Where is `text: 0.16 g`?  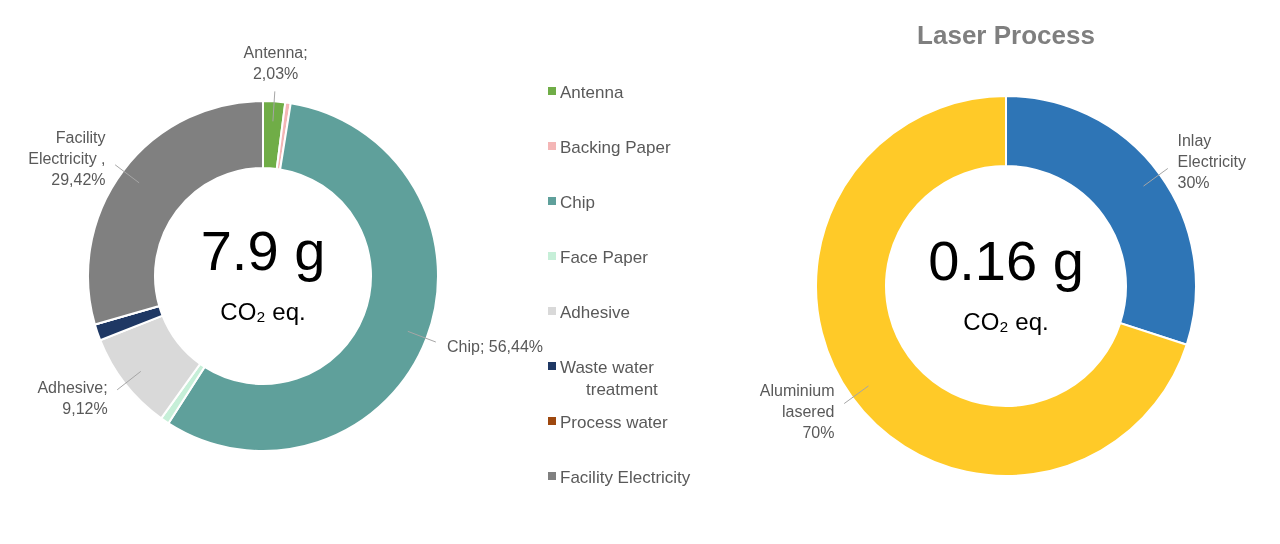
text: 0.16 g is located at coordinates (1006, 260).